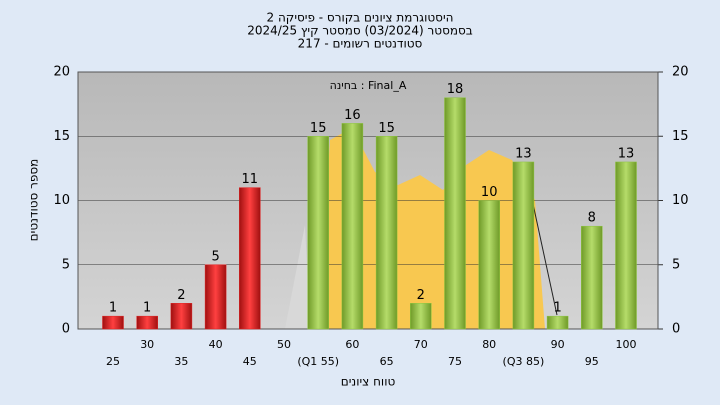 The height and width of the screenshot is (405, 720). What do you see at coordinates (592, 218) in the screenshot?
I see `value-label: 8` at bounding box center [592, 218].